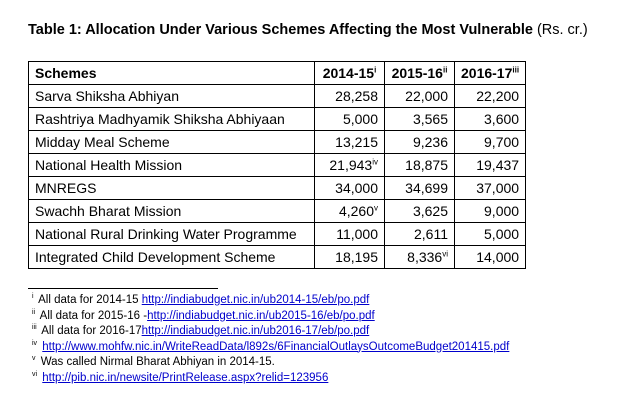  I want to click on value-2014-15-cell: 13,215, so click(349, 142).